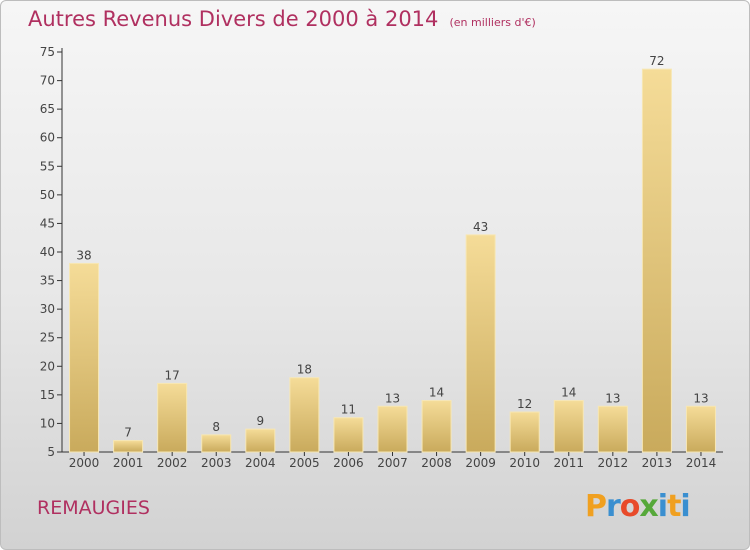  Describe the element at coordinates (47, 52) in the screenshot. I see `y-tick-label: 75` at that location.